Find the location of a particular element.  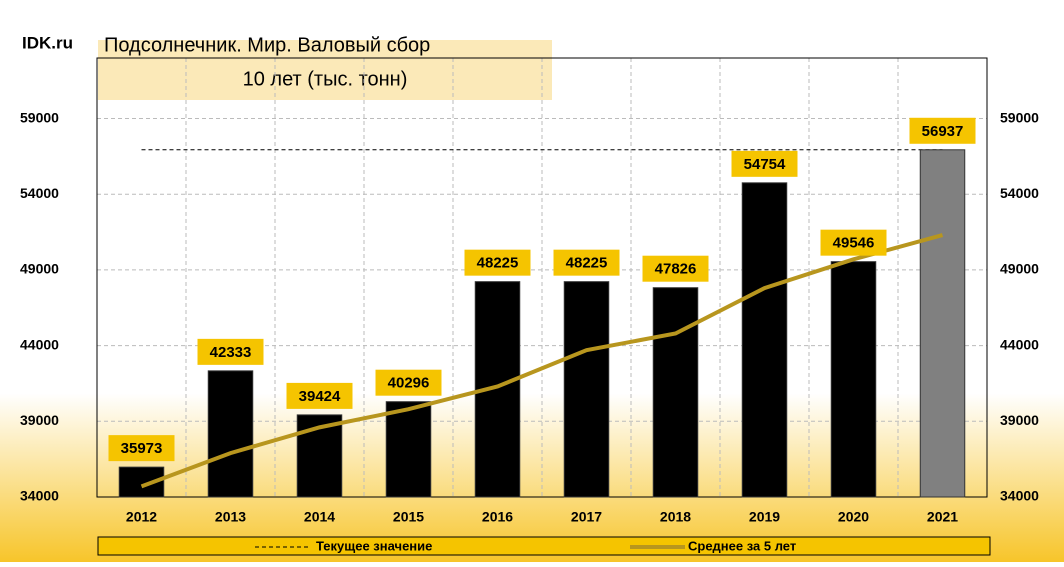

x-tick-label: 2017 is located at coordinates (586, 517).